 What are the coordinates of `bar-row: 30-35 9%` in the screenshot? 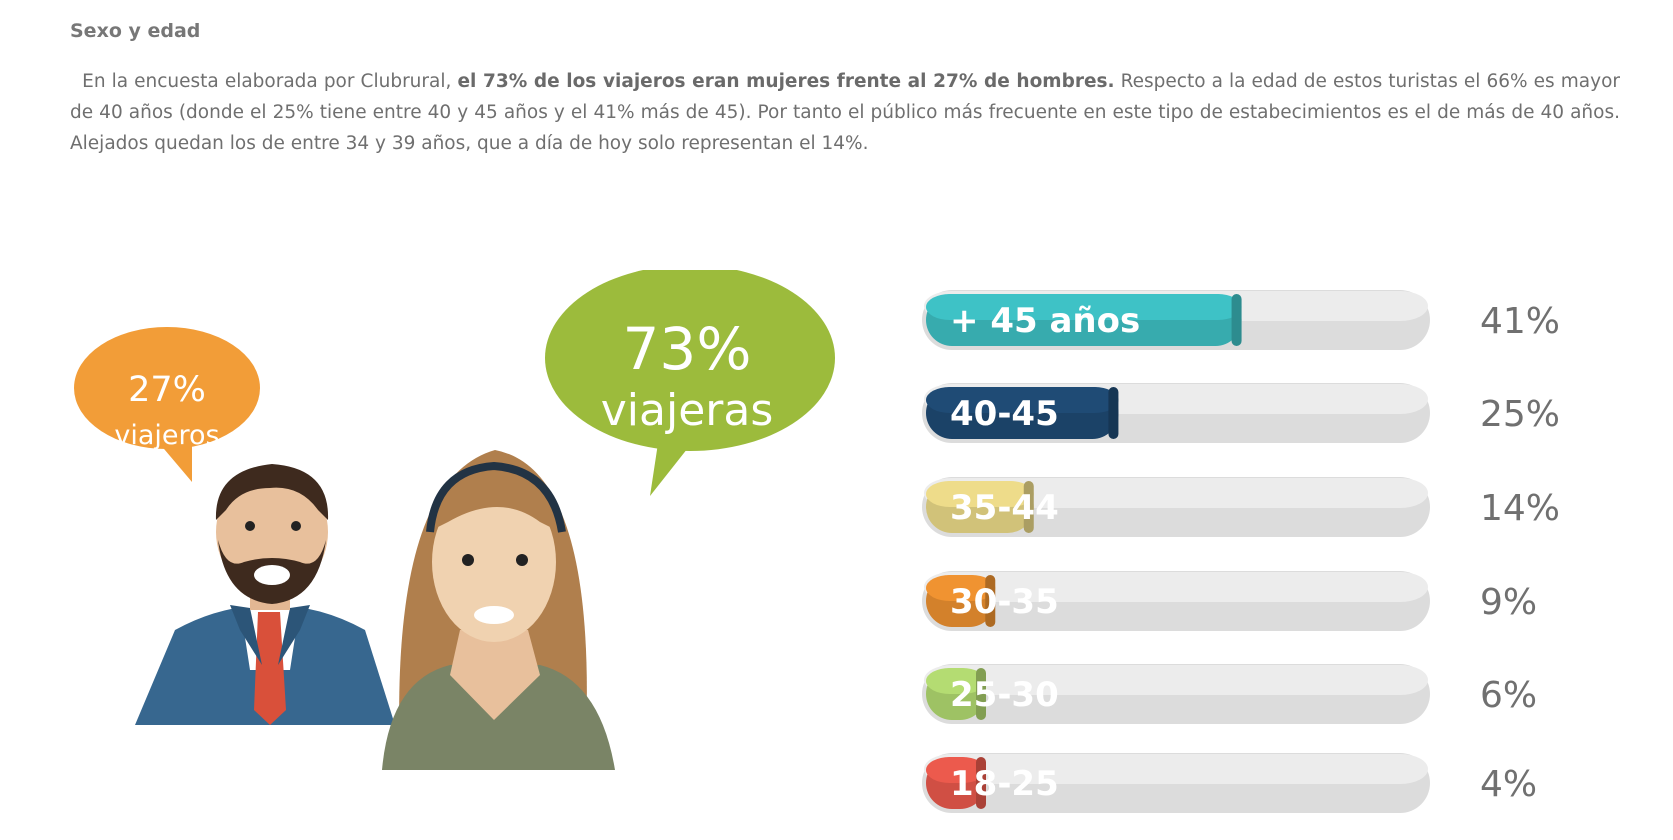 It's located at (1229, 601).